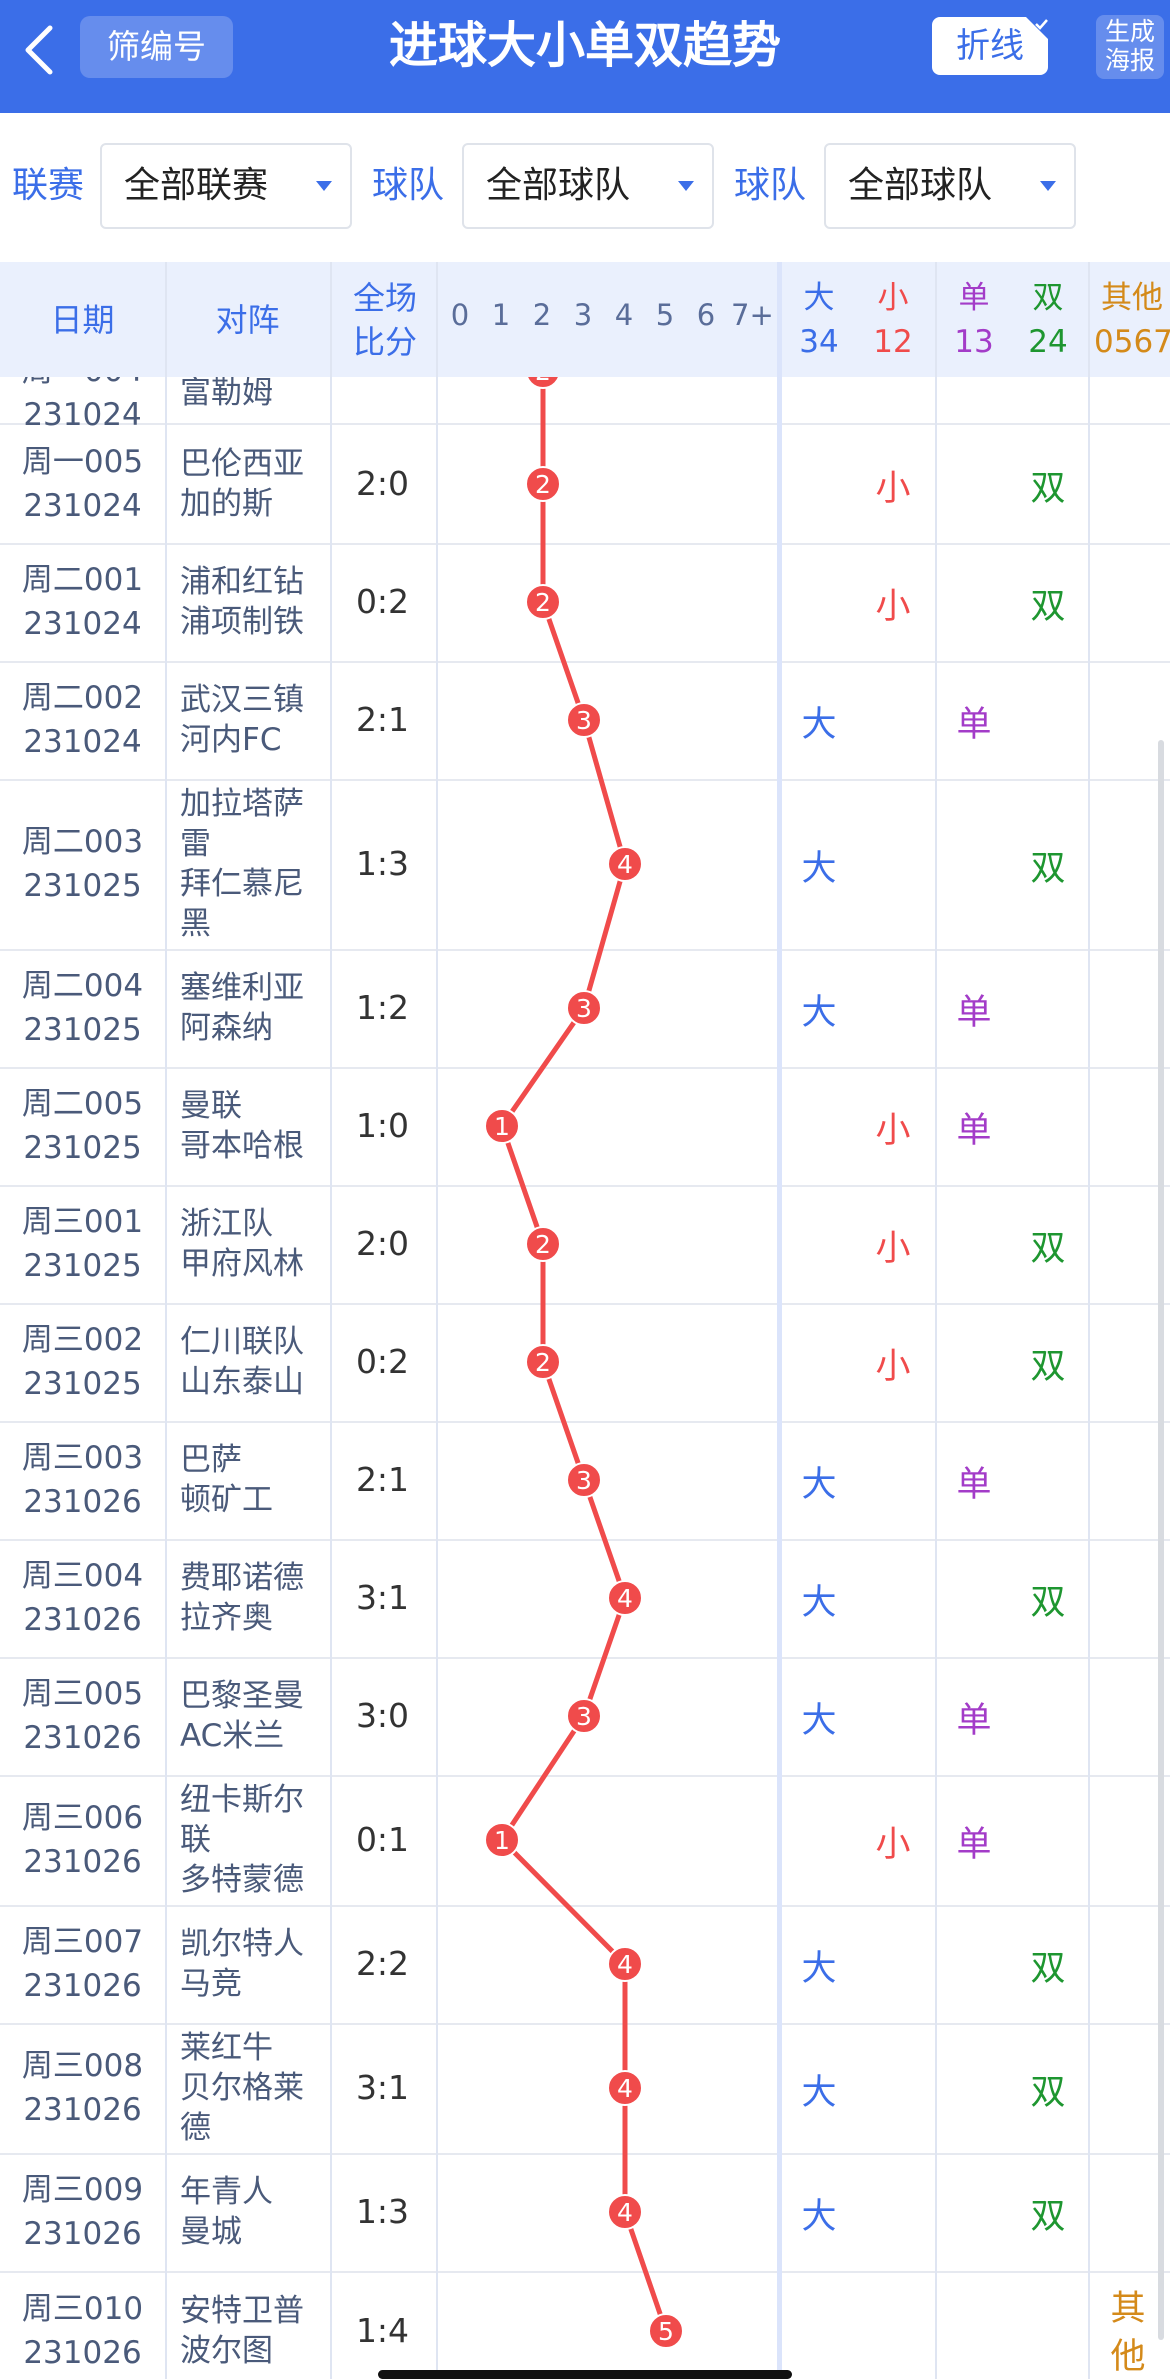 This screenshot has width=1170, height=2379. What do you see at coordinates (242, 1820) in the screenshot?
I see `home-team: 纽卡斯尔联` at bounding box center [242, 1820].